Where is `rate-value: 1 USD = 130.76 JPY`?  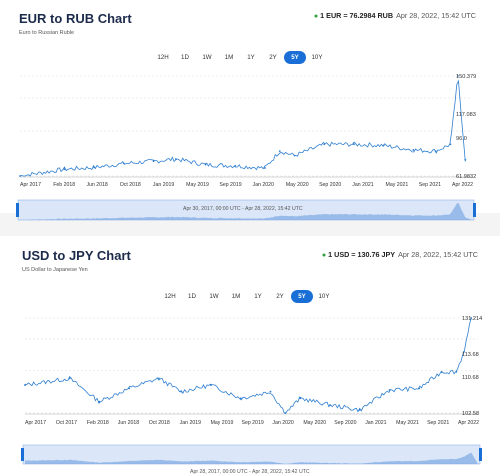
rate-value: 1 USD = 130.76 JPY is located at coordinates (362, 254).